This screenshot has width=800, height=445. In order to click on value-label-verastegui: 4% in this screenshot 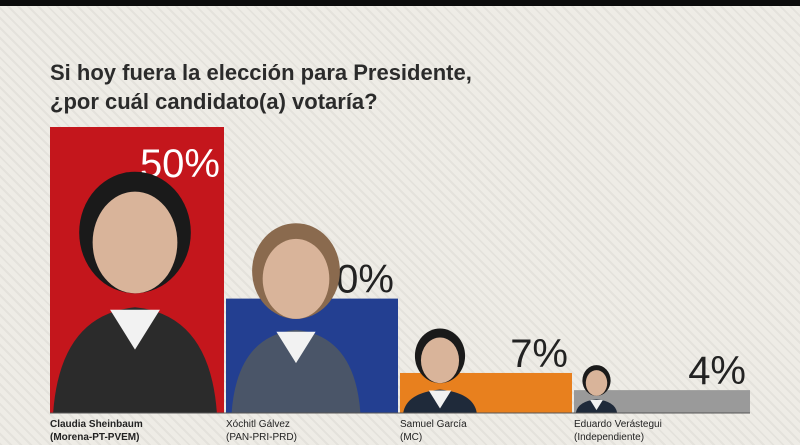, I will do `click(717, 371)`.